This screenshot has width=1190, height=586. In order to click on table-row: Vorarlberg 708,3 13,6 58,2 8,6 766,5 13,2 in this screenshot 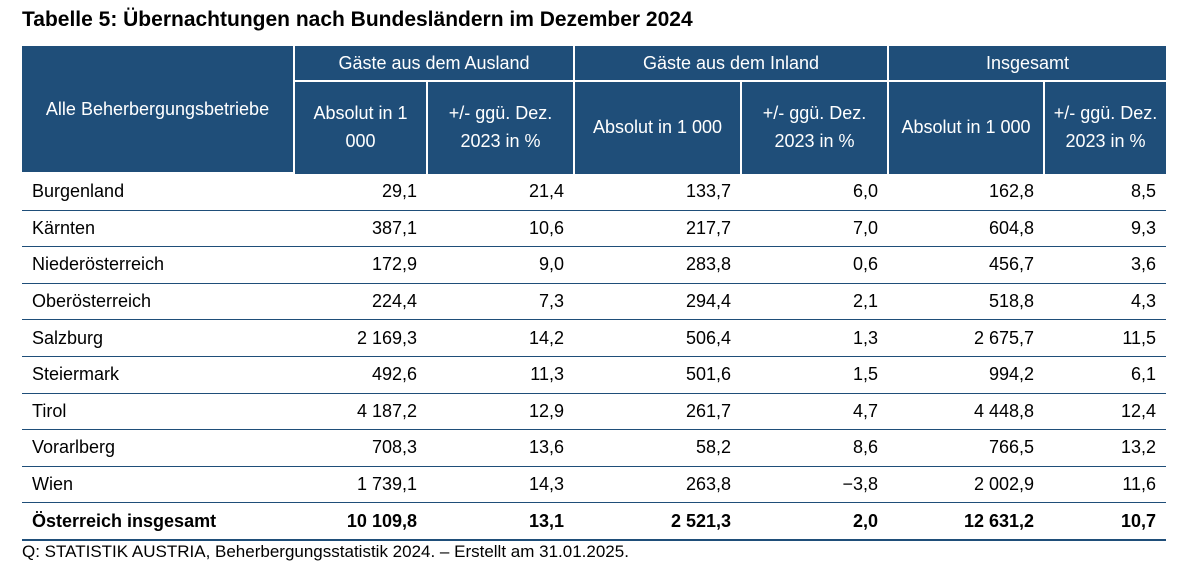, I will do `click(594, 448)`.